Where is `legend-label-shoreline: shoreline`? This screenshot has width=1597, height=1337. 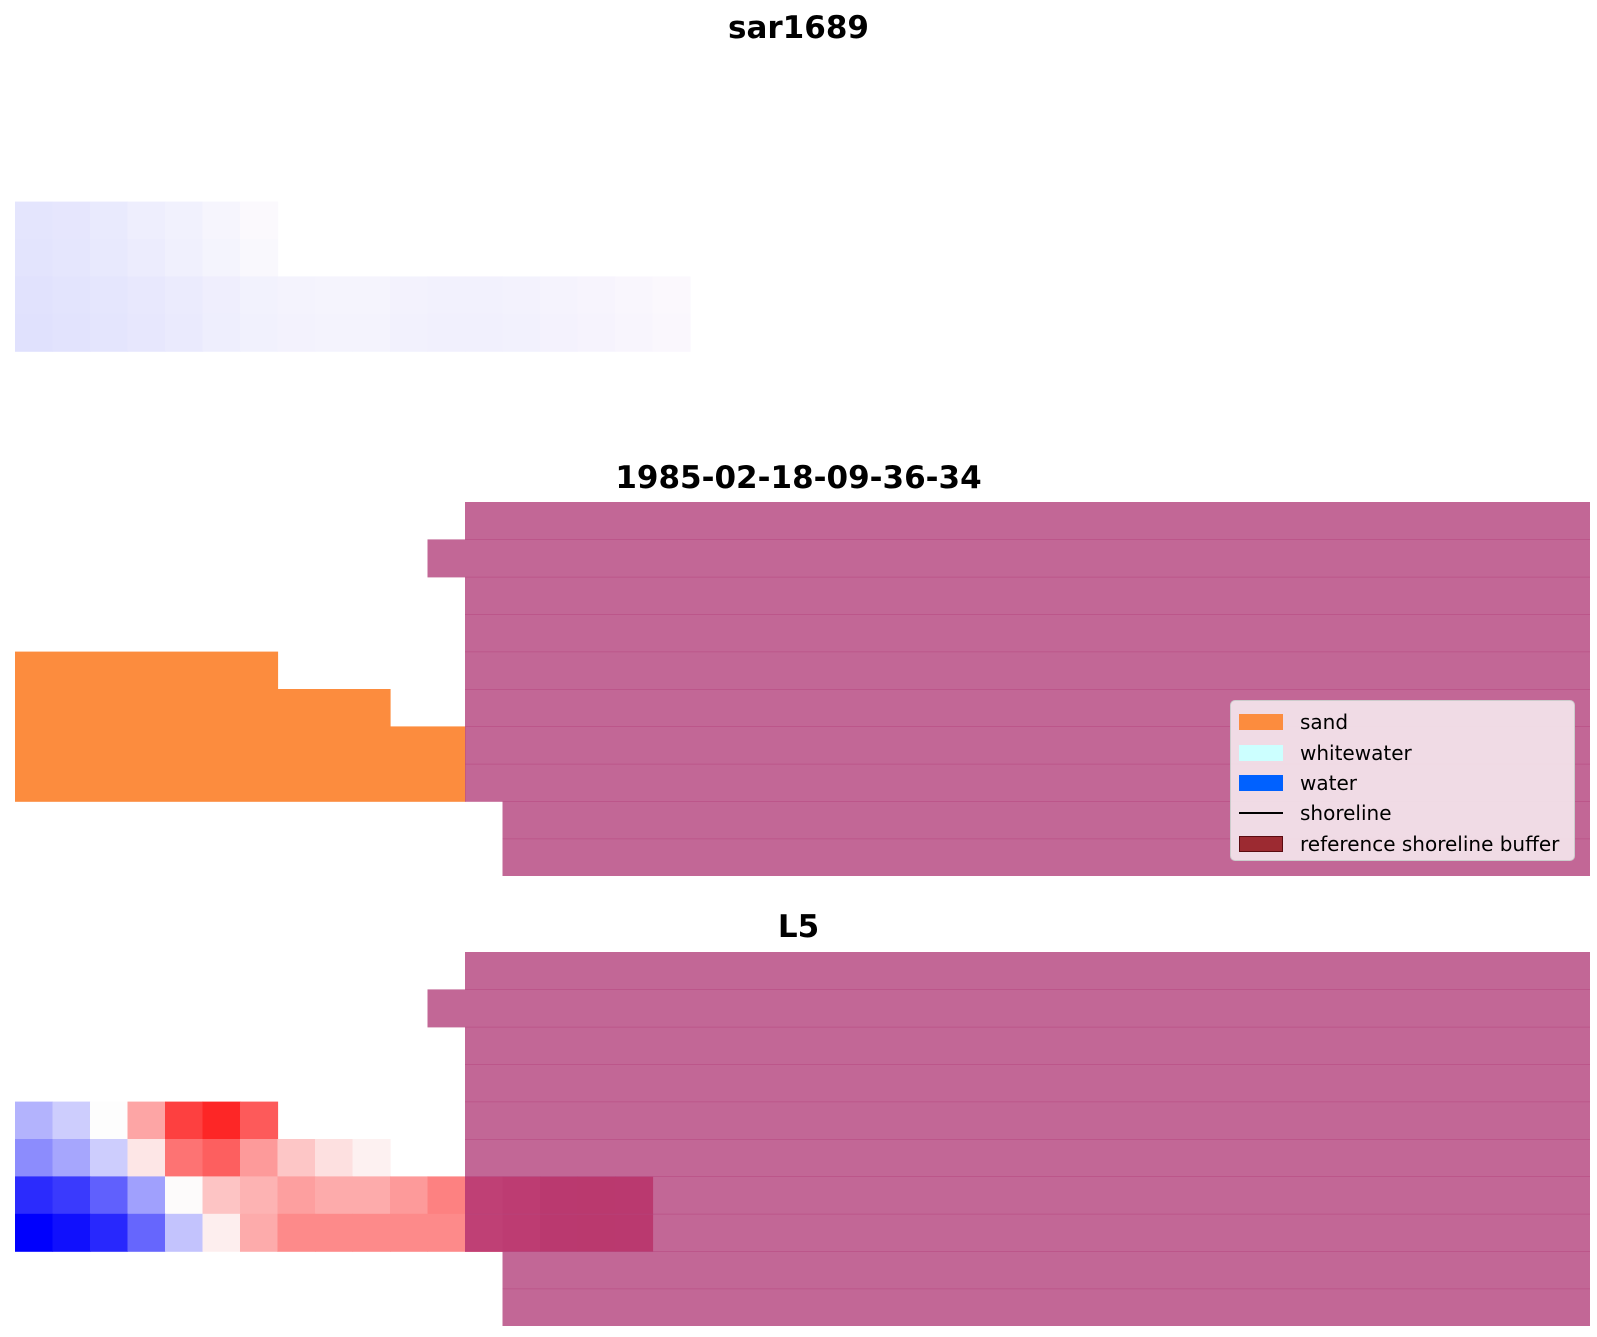
legend-label-shoreline: shoreline is located at coordinates (1346, 813).